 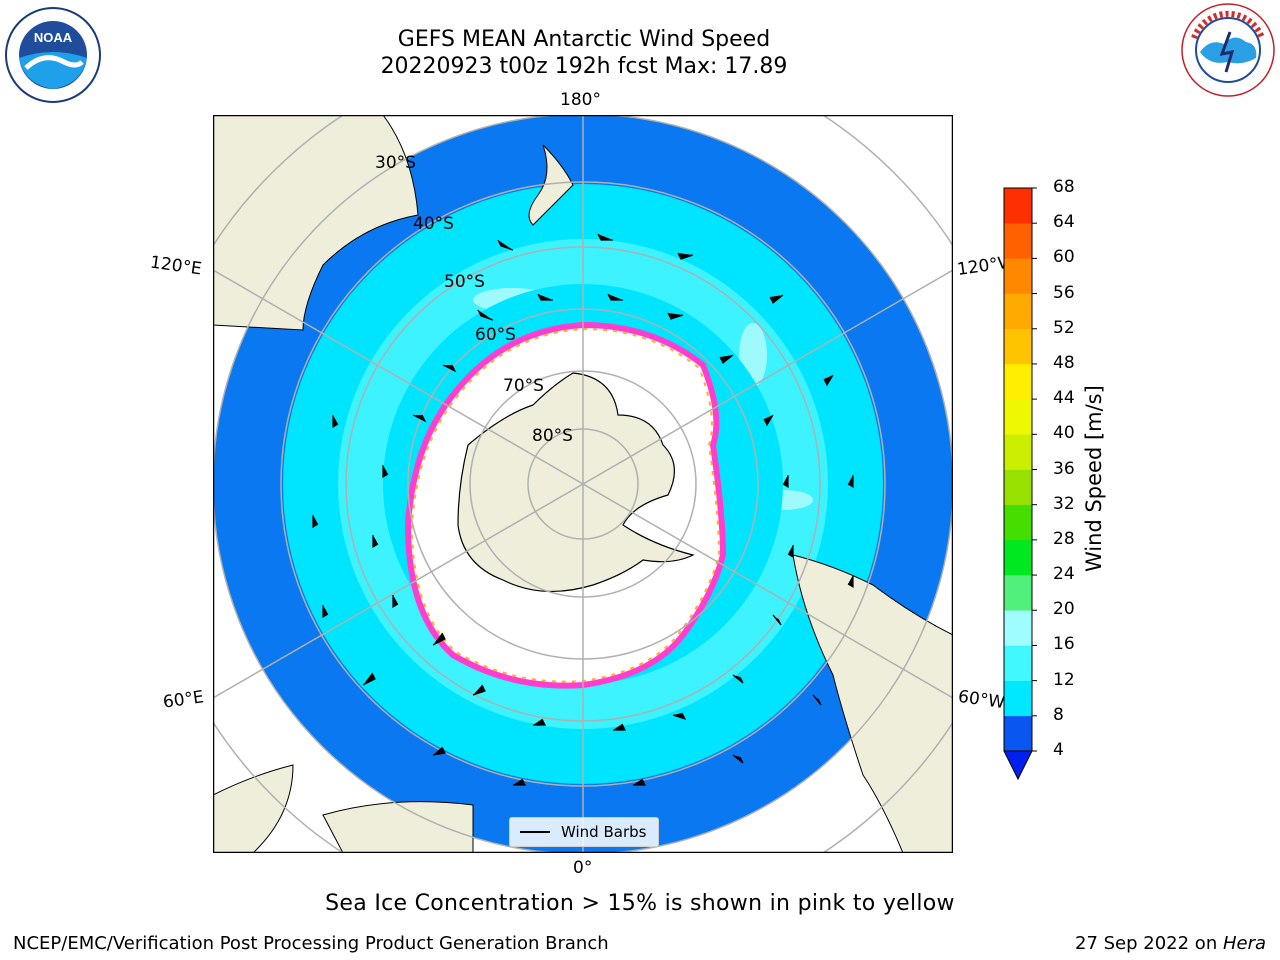 I want to click on colorbar-extend-arrow, so click(x=1018, y=765).